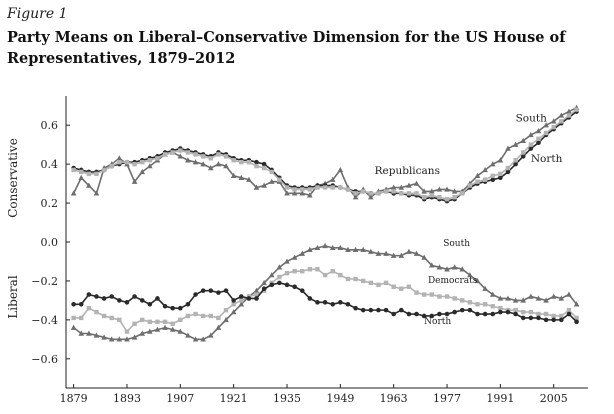  What do you see at coordinates (44, 281) in the screenshot?
I see `y-tick-label: −0.2` at bounding box center [44, 281].